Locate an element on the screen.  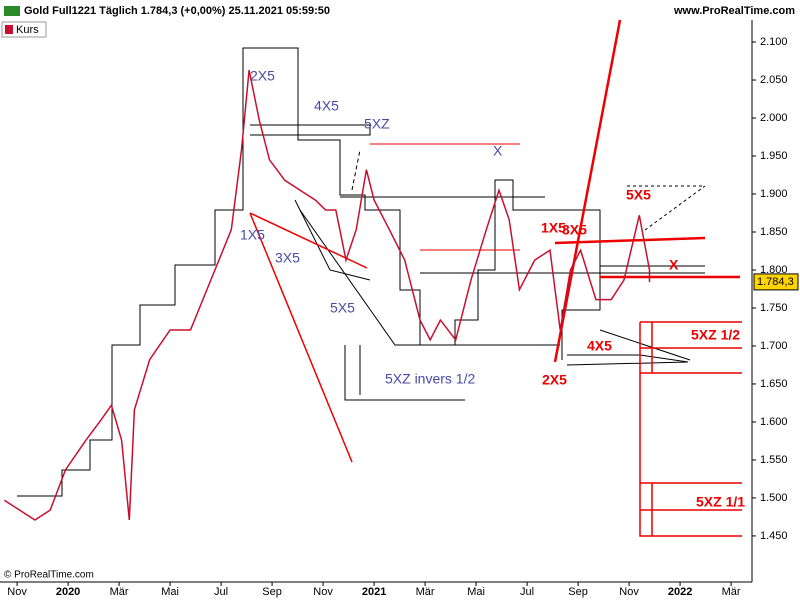
copyright: © ProRealTime.com is located at coordinates (49, 575).